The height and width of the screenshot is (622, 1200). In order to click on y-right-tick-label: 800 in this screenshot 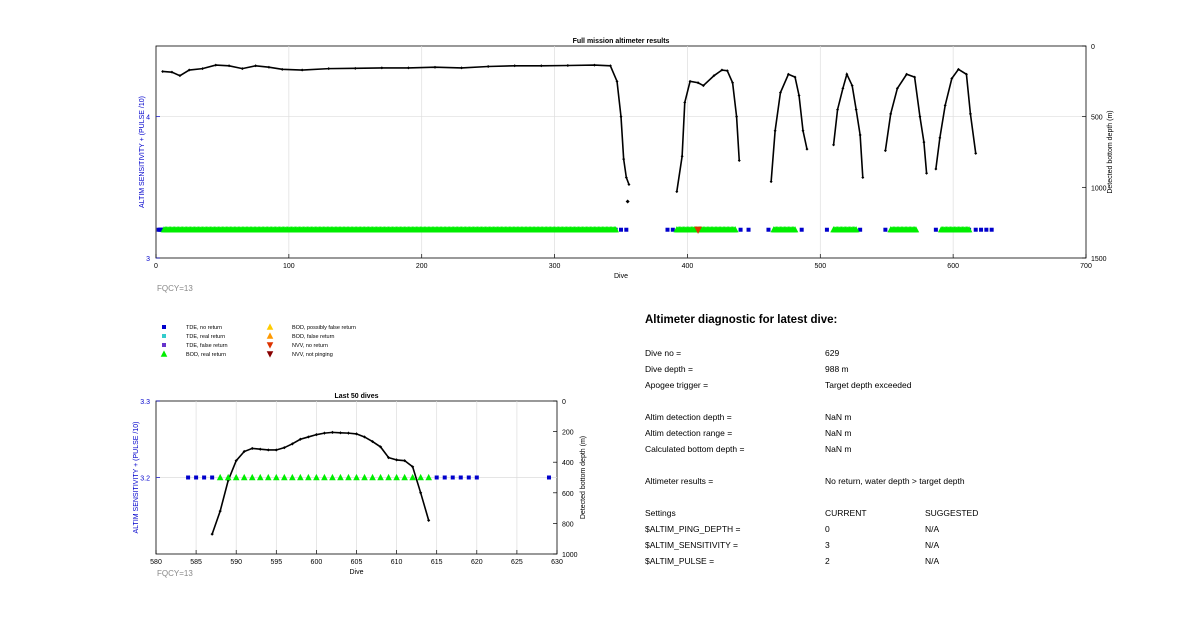, I will do `click(568, 524)`.